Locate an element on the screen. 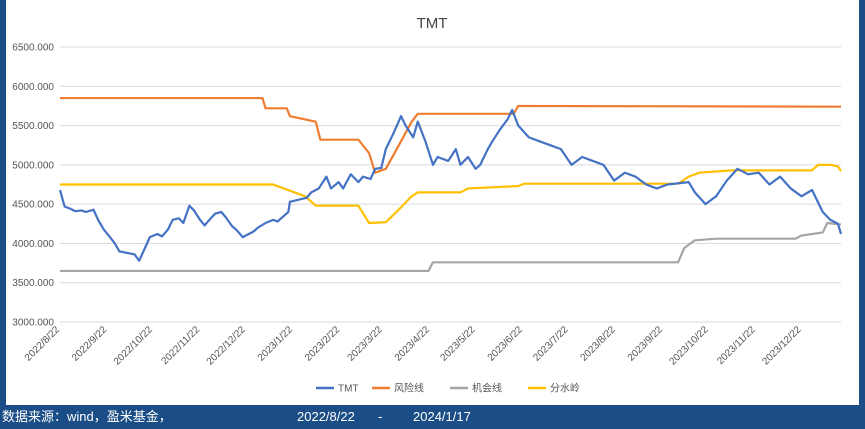 This screenshot has height=429, width=865. x-tick-label: 2022/12/22 is located at coordinates (226, 345).